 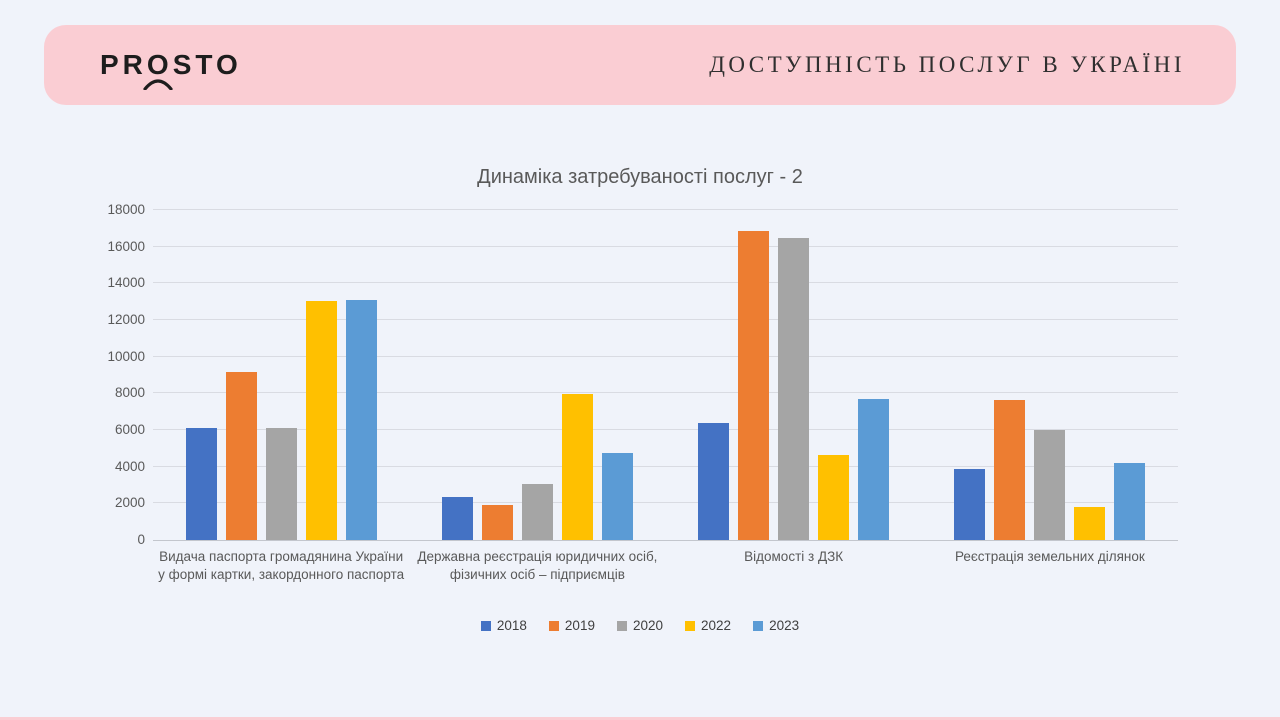 I want to click on legend-label: 2023, so click(x=784, y=625).